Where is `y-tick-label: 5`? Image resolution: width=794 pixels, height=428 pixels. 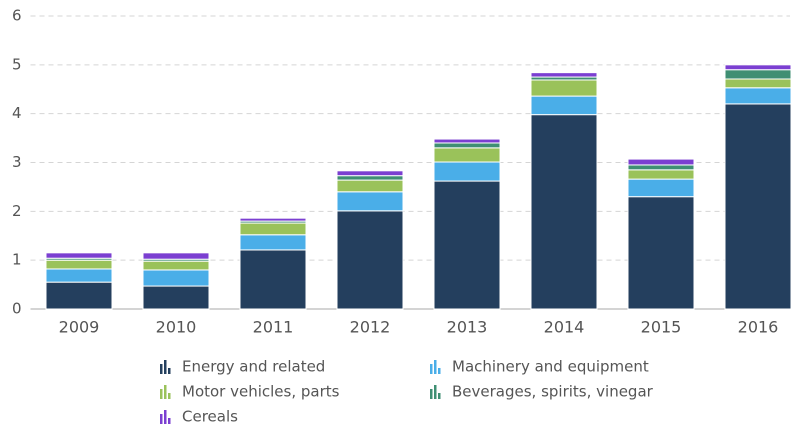
y-tick-label: 5 is located at coordinates (17, 64).